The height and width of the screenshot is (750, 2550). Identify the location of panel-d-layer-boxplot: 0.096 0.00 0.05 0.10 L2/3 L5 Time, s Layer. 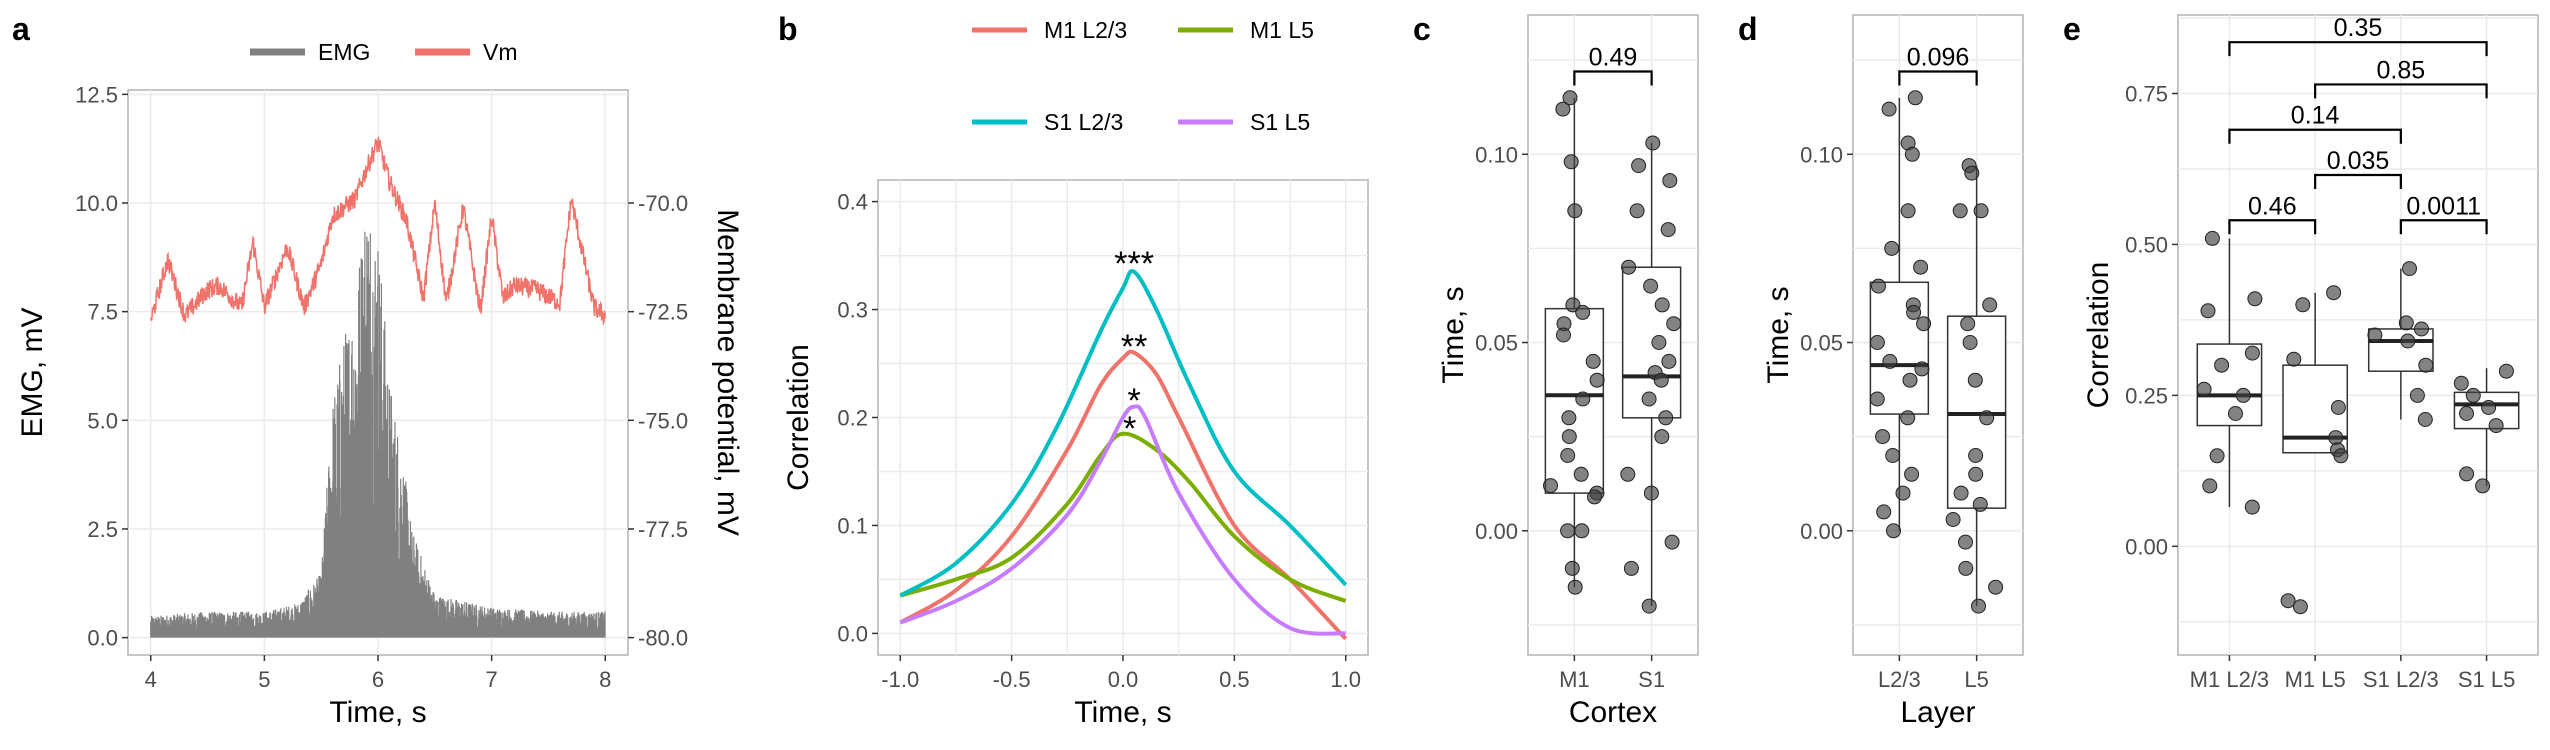
(1893, 371).